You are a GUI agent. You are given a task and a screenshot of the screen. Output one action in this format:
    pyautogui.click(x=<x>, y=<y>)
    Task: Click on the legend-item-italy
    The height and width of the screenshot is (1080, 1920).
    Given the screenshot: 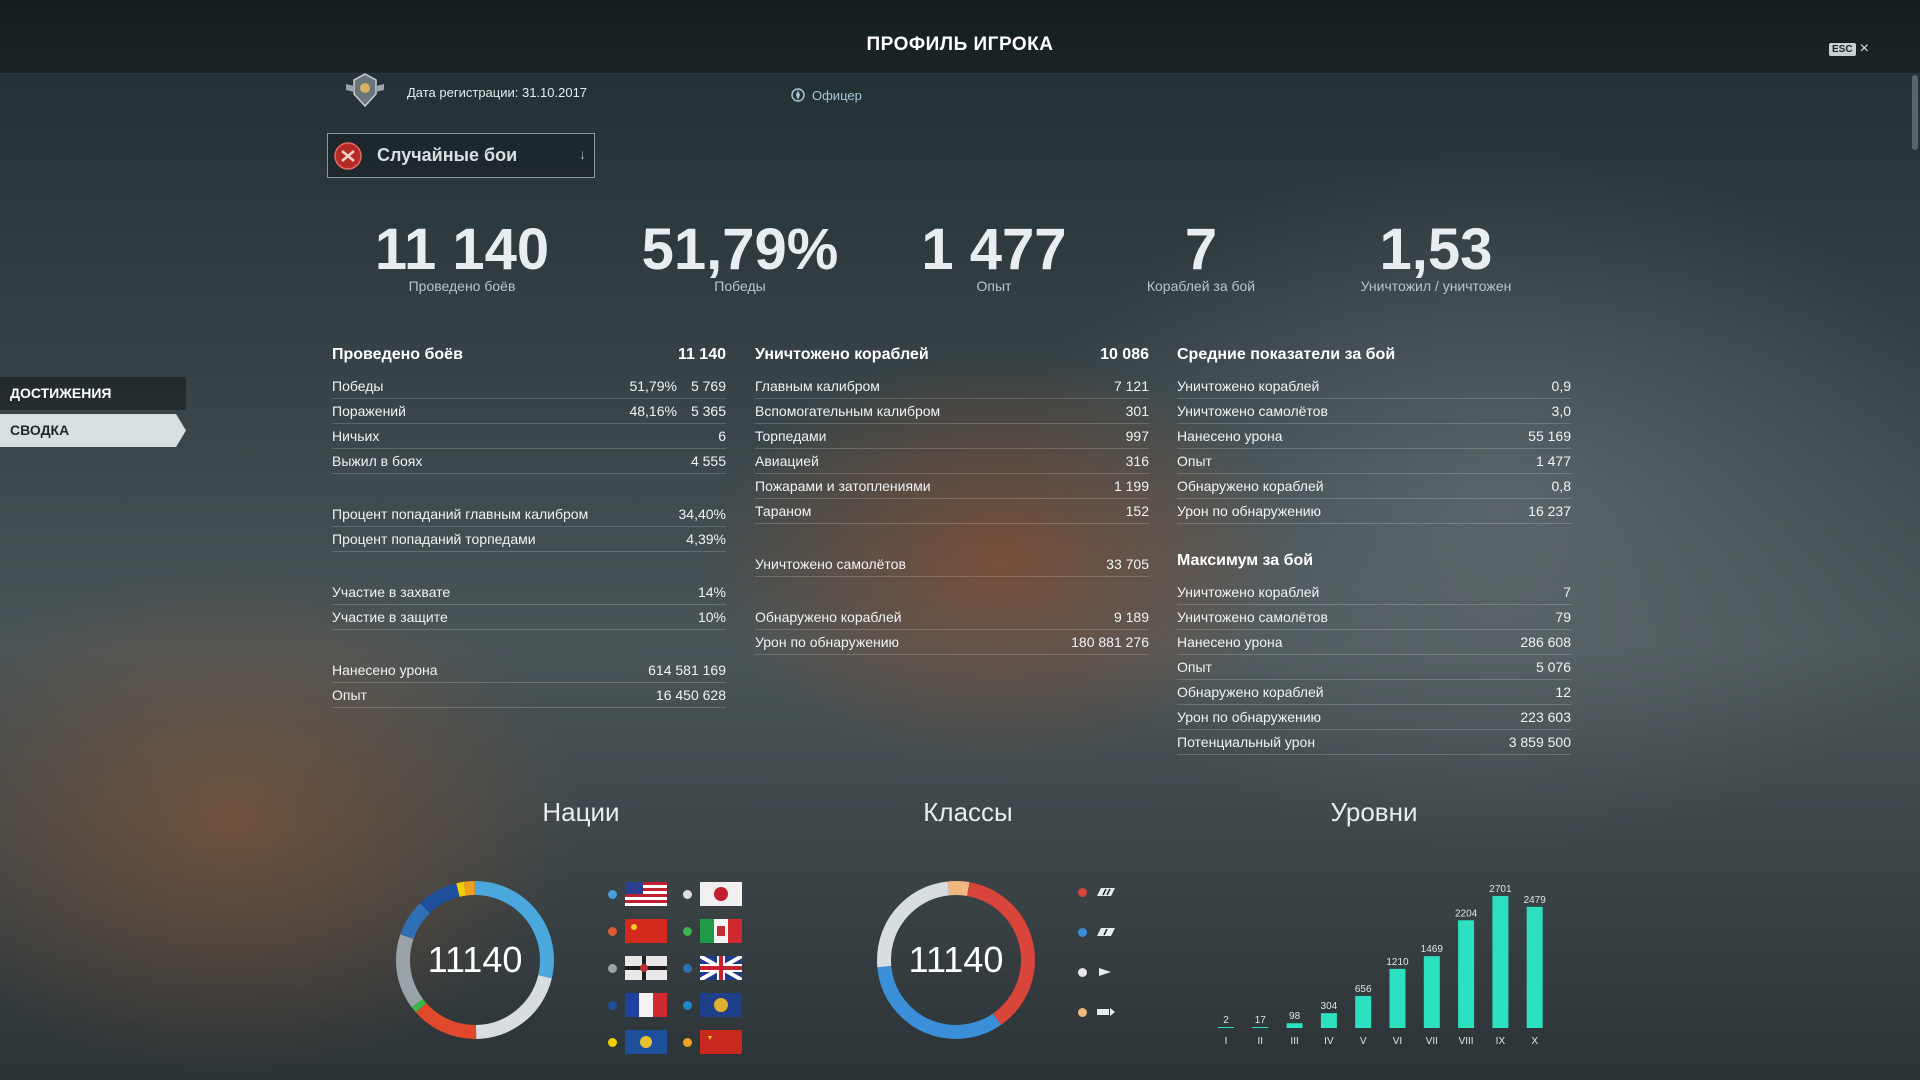 What is the action you would take?
    pyautogui.click(x=712, y=931)
    